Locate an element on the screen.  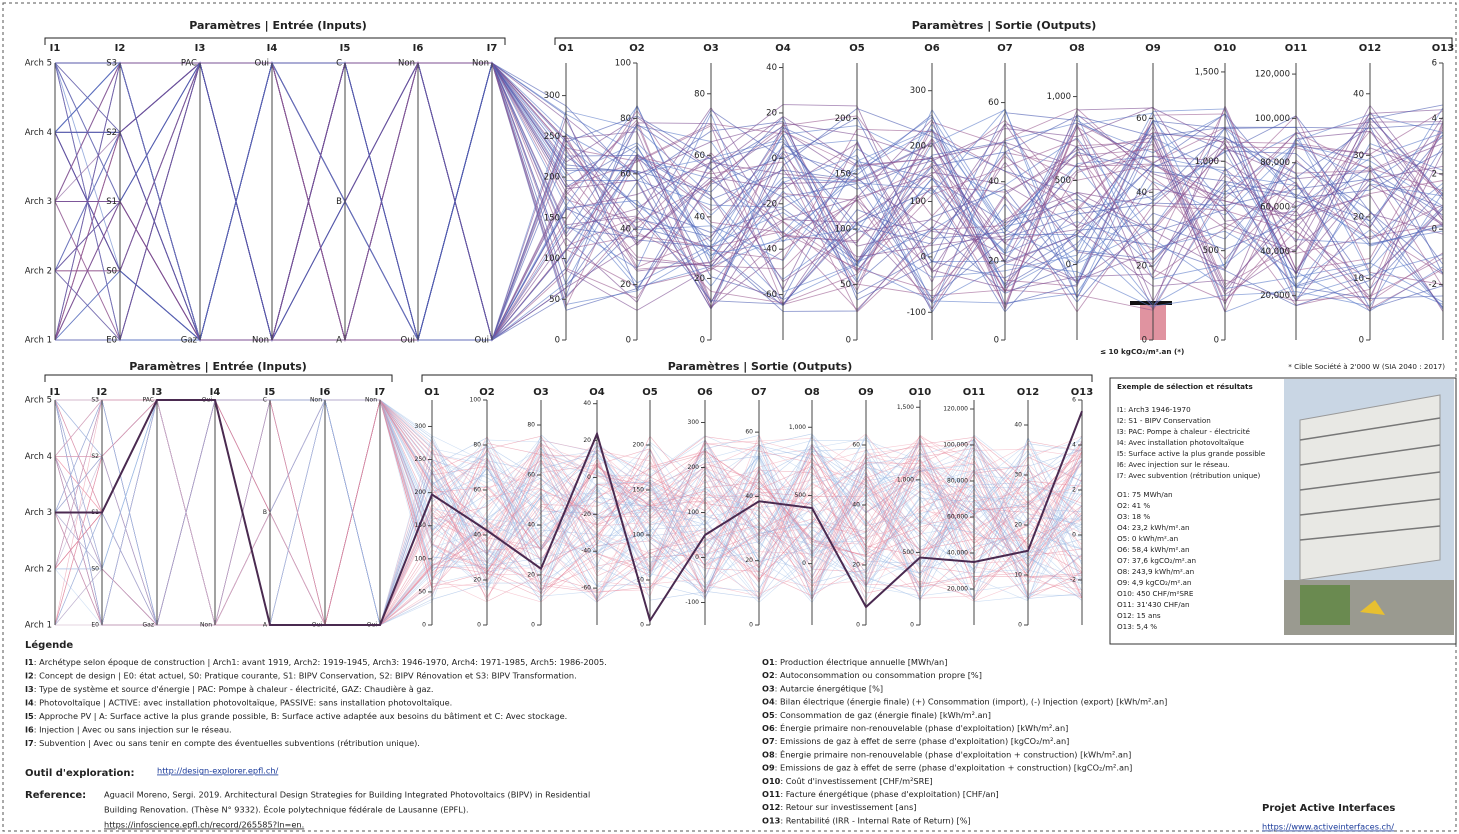
legend-key: O6 is located at coordinates (768, 728).